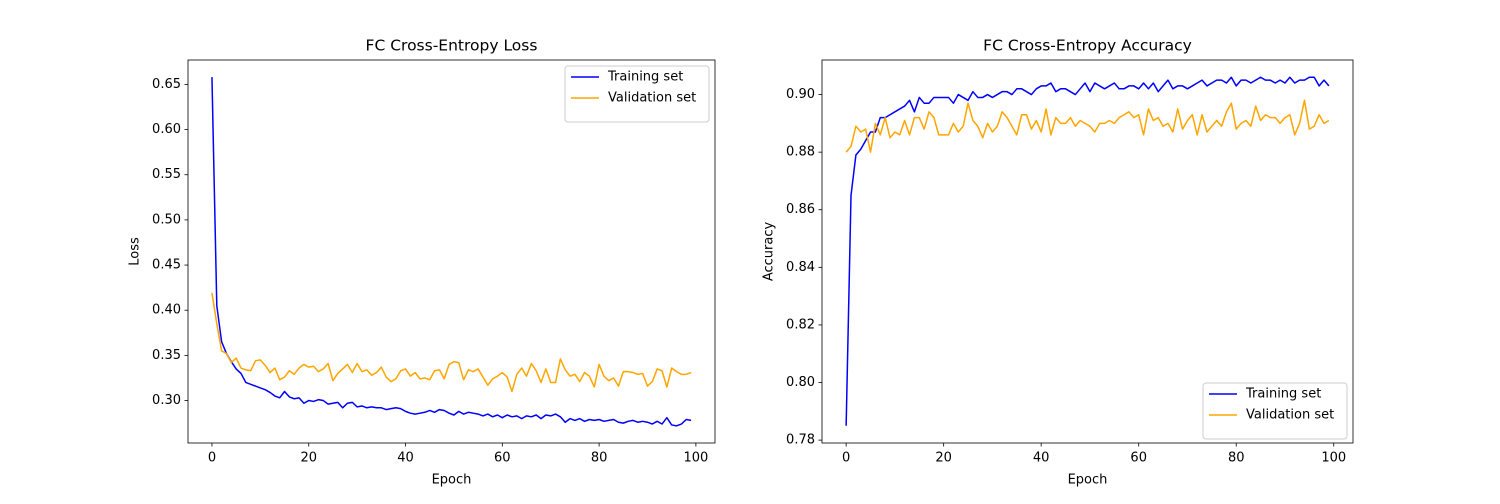 The height and width of the screenshot is (504, 1500). Describe the element at coordinates (800, 382) in the screenshot. I see `y-tick-label: 0.80` at that location.